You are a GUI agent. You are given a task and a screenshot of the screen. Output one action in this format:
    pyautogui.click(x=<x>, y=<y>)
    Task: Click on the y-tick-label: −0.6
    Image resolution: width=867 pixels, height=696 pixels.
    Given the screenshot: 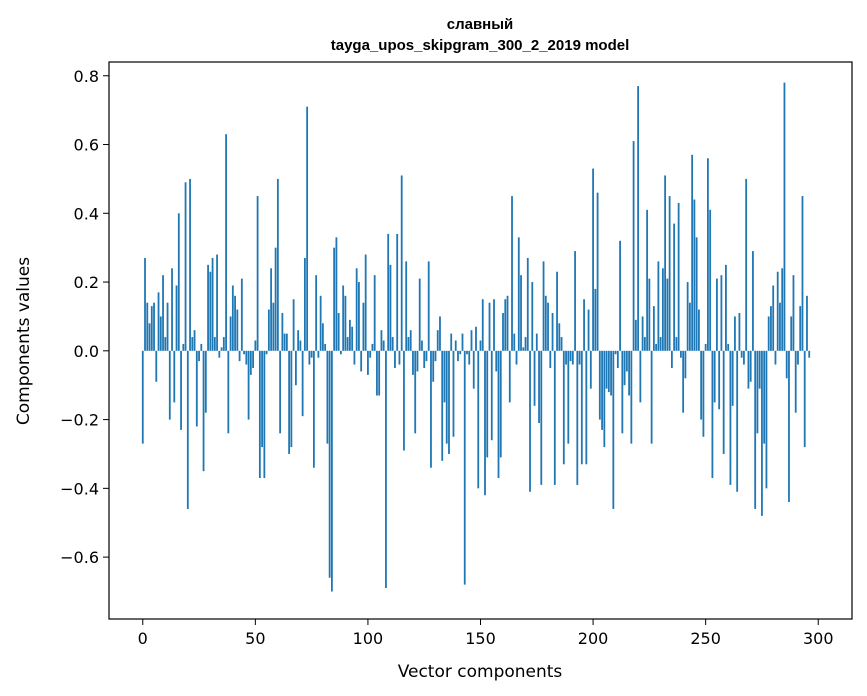 What is the action you would take?
    pyautogui.click(x=79, y=557)
    